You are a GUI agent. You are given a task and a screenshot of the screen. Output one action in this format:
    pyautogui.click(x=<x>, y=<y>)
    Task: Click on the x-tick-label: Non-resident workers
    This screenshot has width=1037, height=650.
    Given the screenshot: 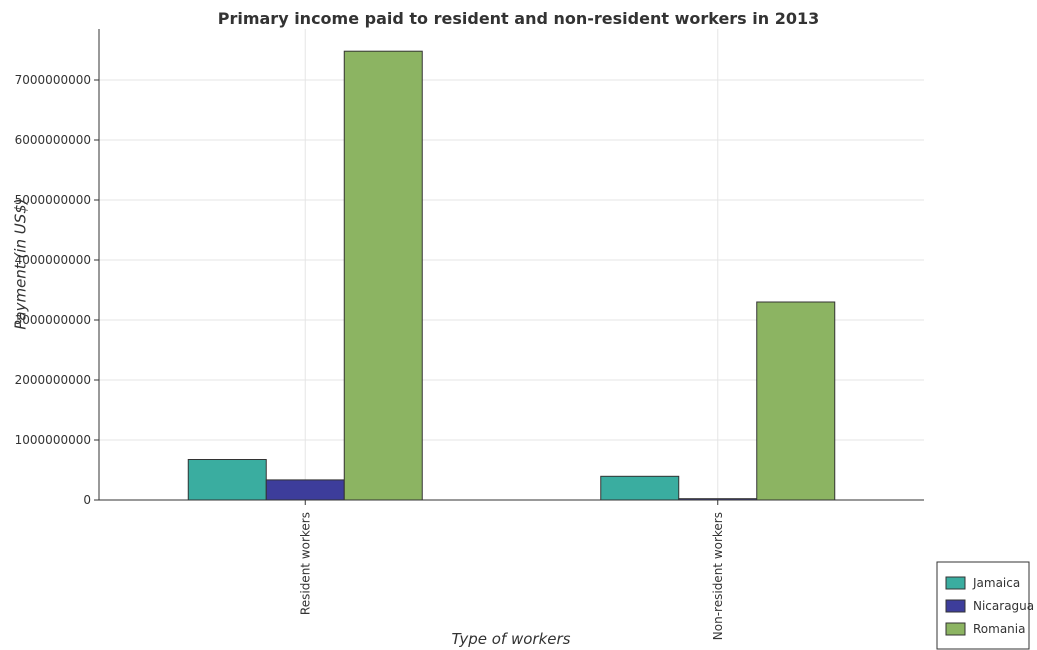 What is the action you would take?
    pyautogui.click(x=718, y=576)
    